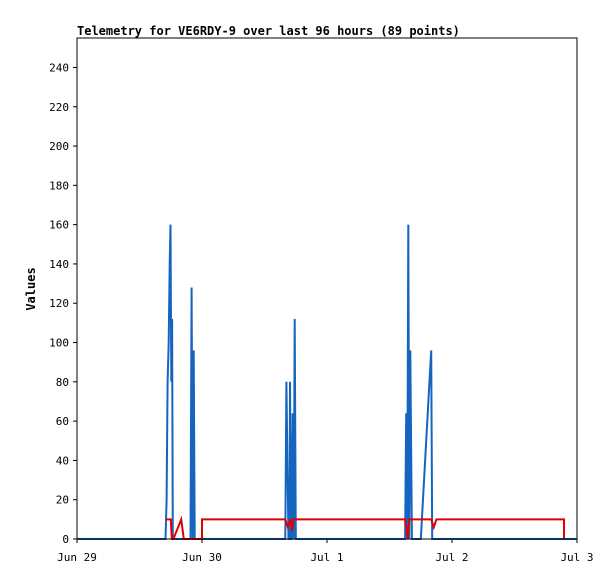  I want to click on y-tick-label: 220, so click(59, 107).